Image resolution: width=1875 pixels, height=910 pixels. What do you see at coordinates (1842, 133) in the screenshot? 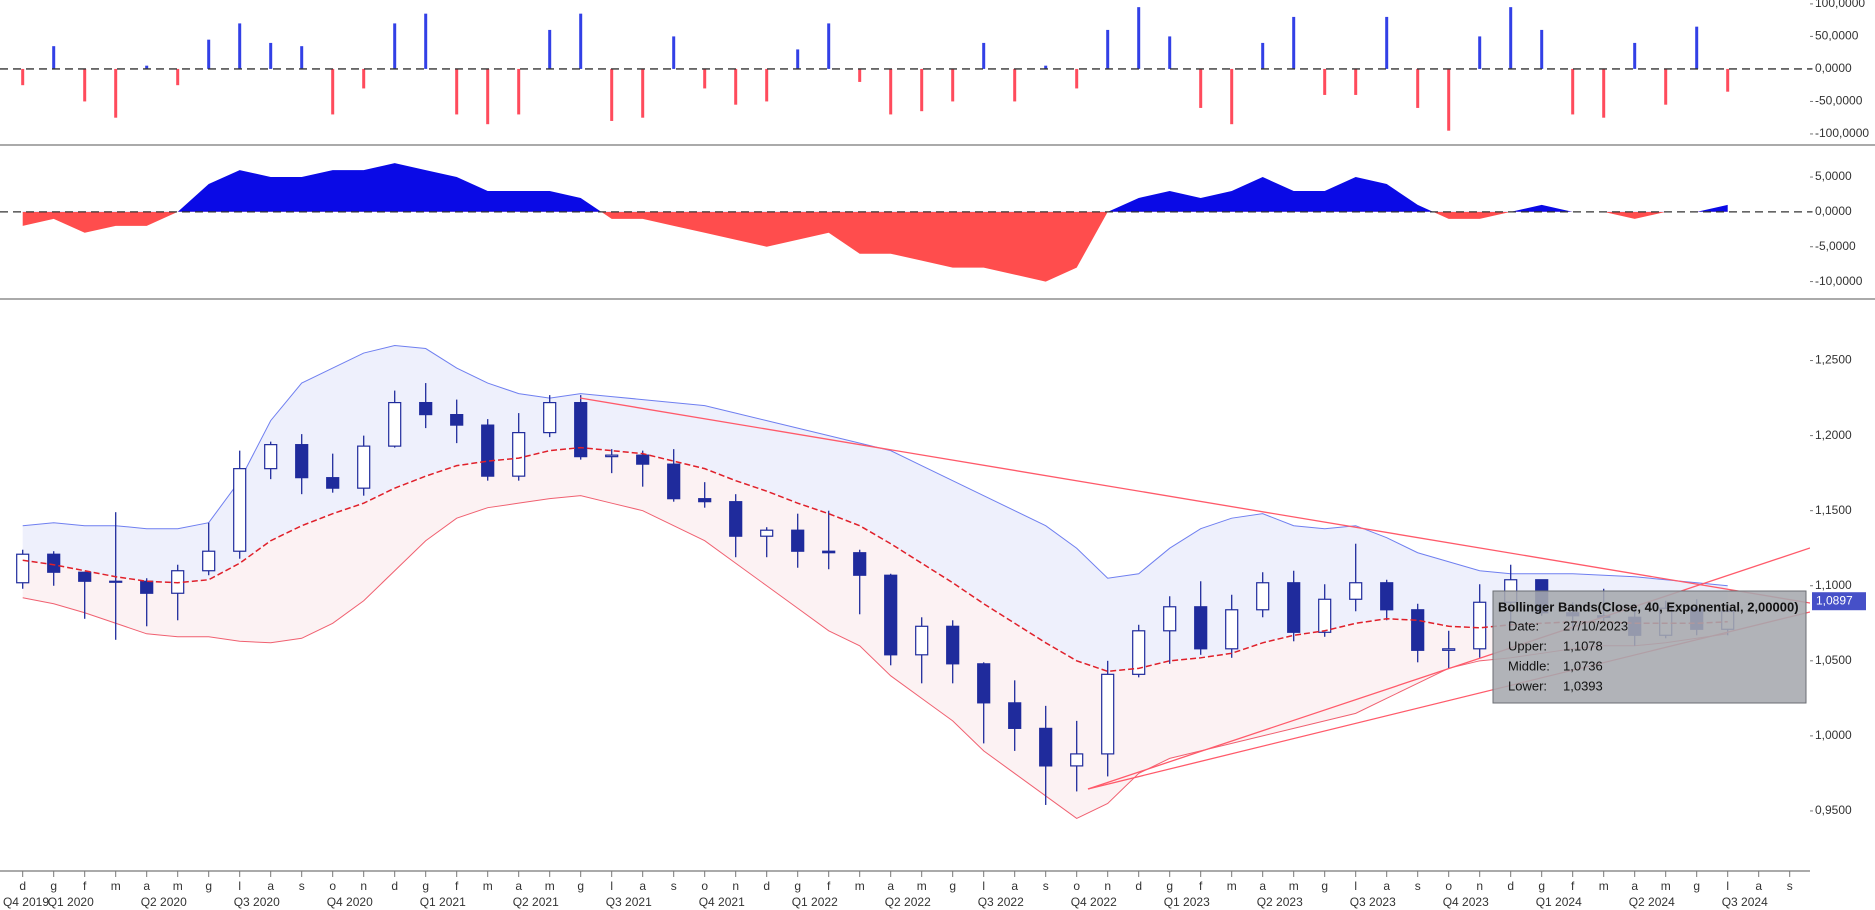
I see `y-tick-label: -100,0000` at bounding box center [1842, 133].